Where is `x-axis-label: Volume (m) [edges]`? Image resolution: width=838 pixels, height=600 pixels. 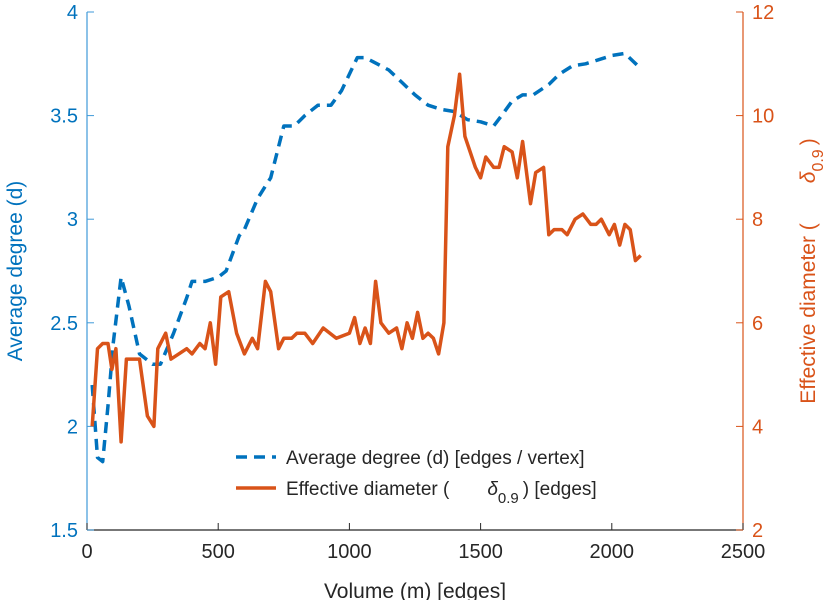 x-axis-label: Volume (m) [edges] is located at coordinates (415, 590).